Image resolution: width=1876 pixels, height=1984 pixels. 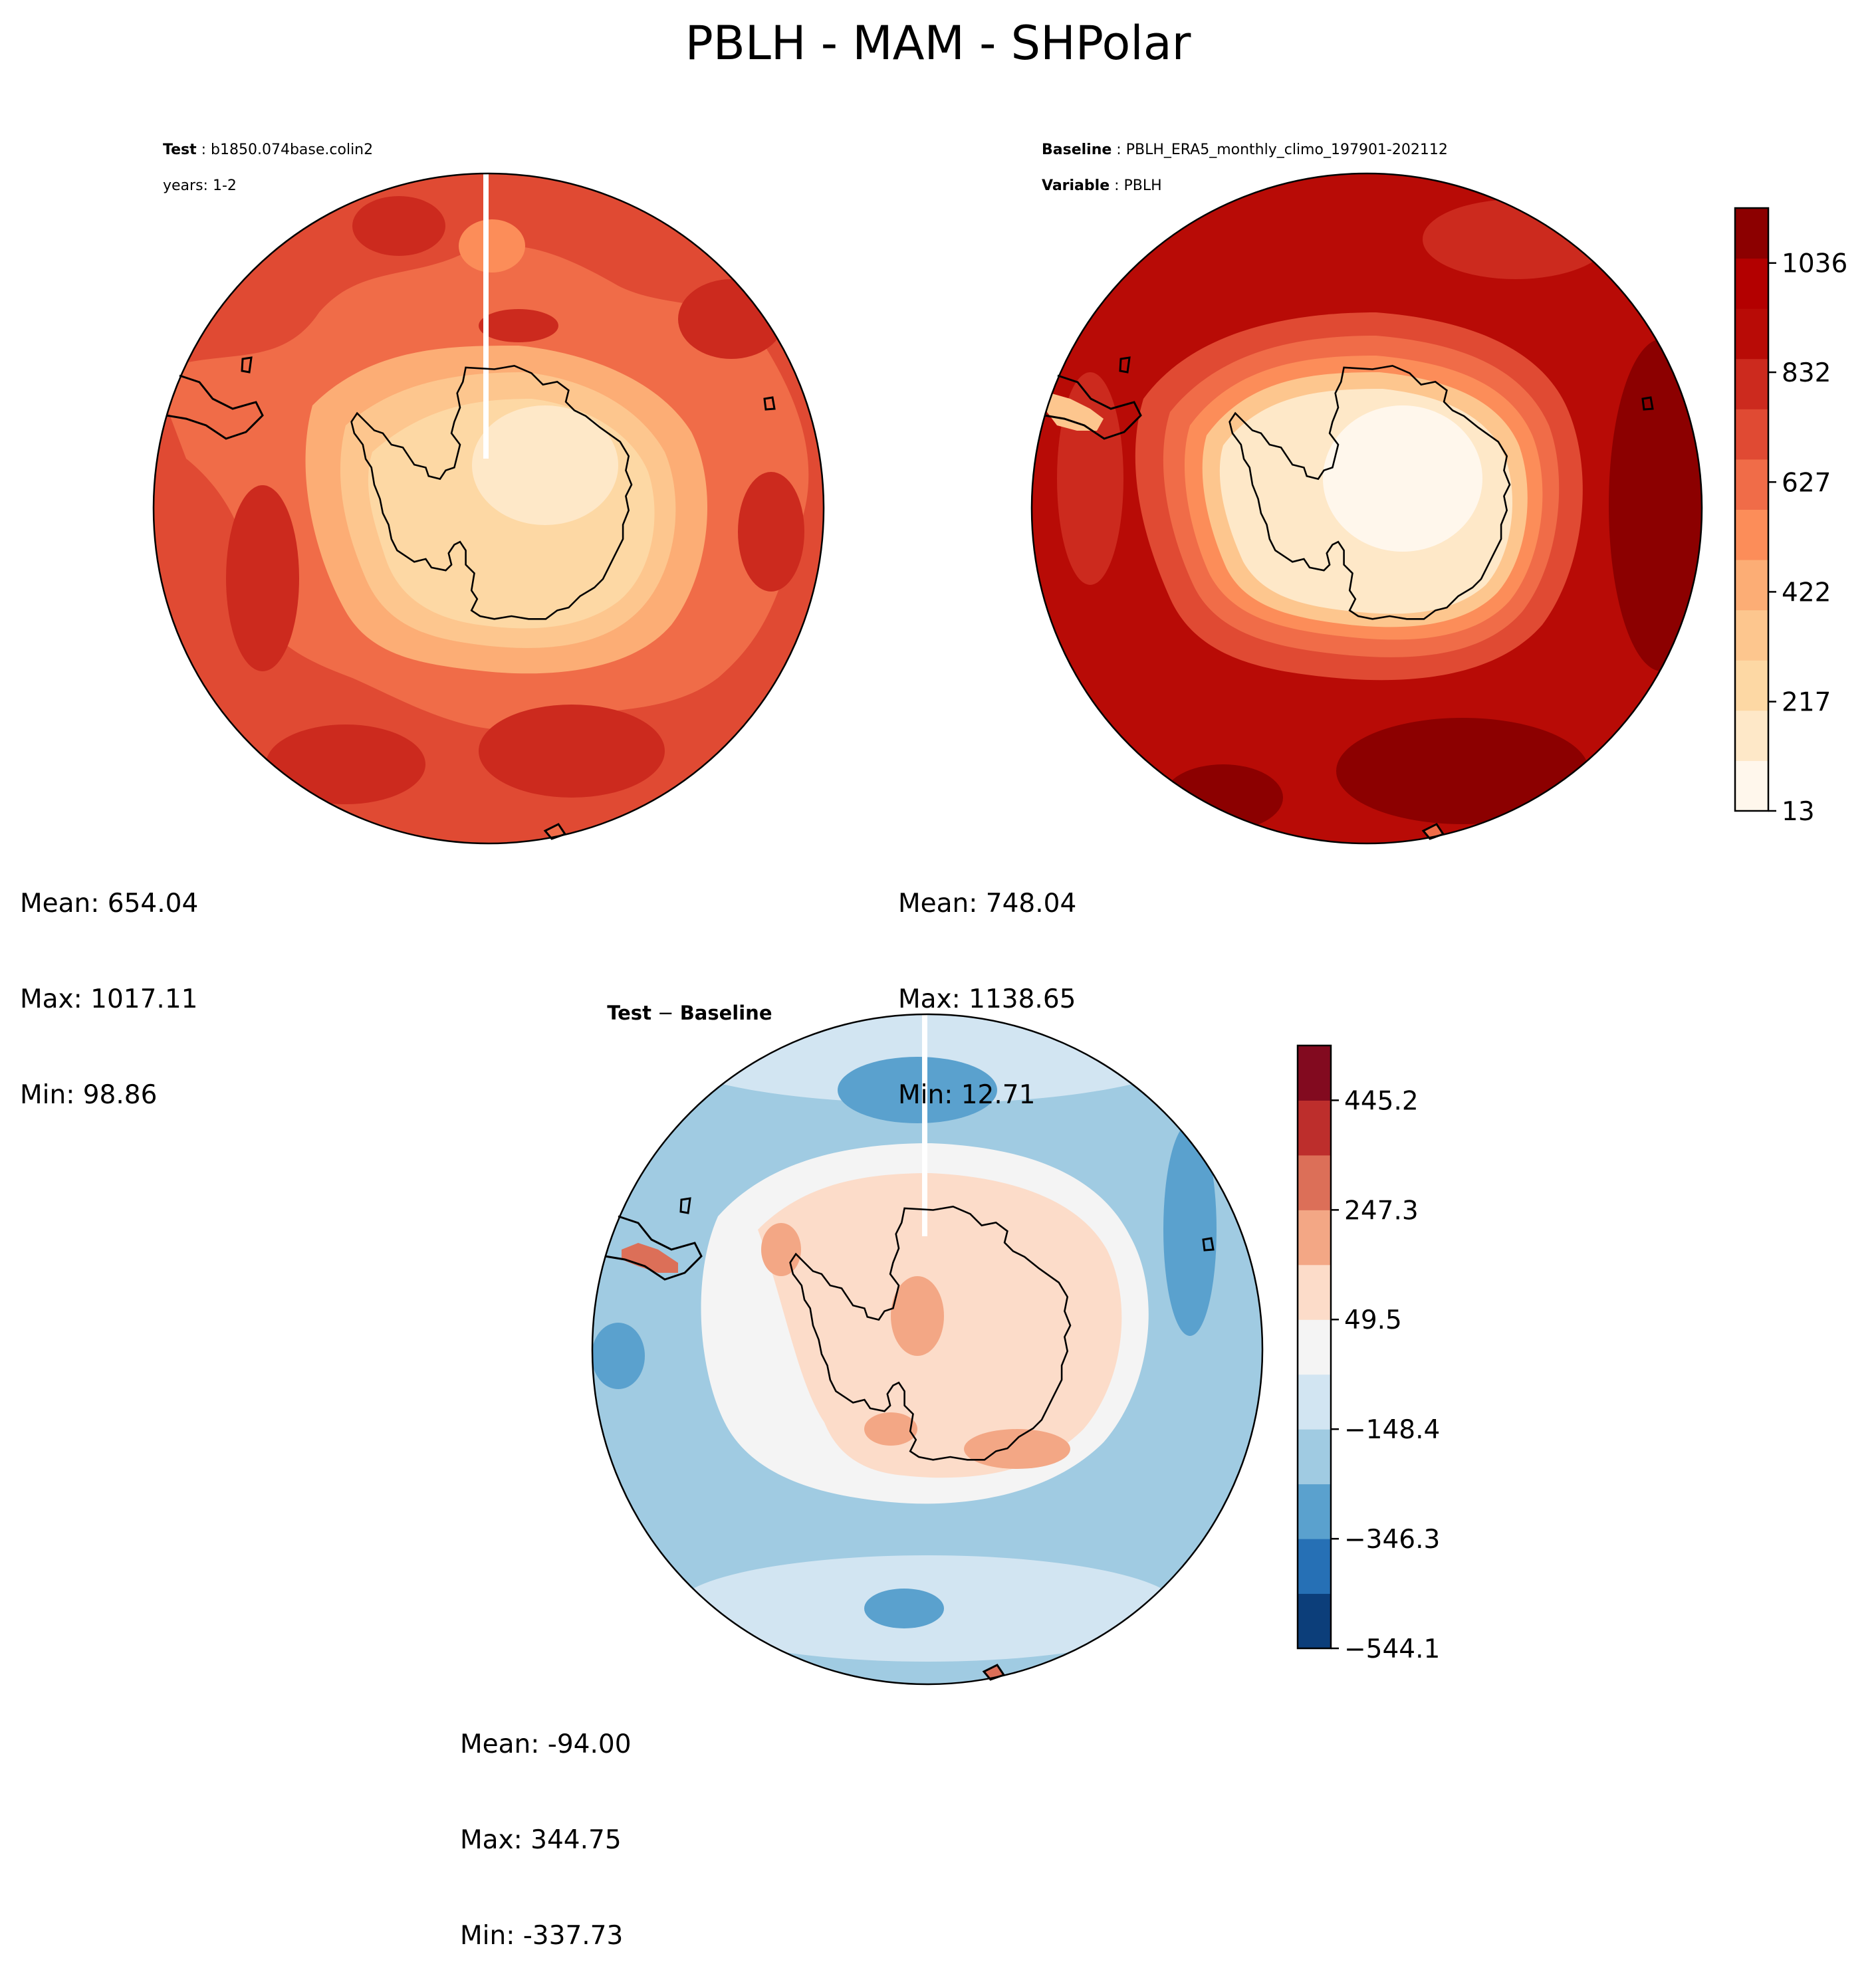 What do you see at coordinates (292, 150) in the screenshot?
I see `test-label-value: b1850.074base.colin2` at bounding box center [292, 150].